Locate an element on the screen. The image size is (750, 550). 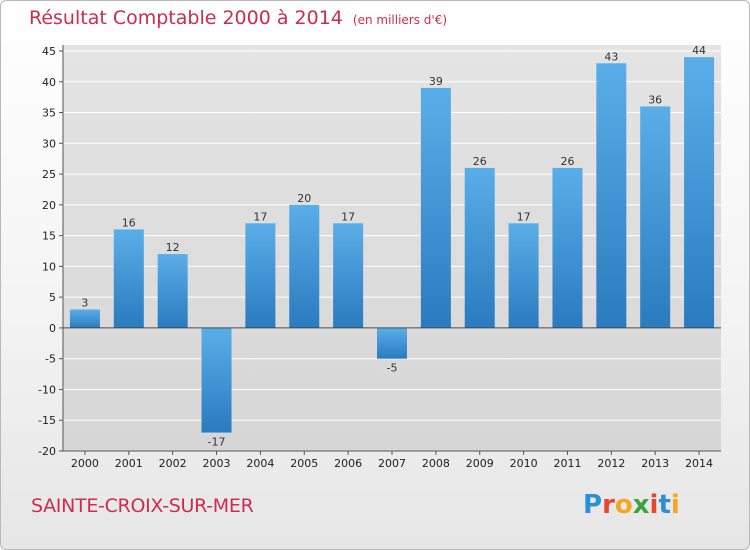
x-tick-label: 2000 is located at coordinates (85, 463).